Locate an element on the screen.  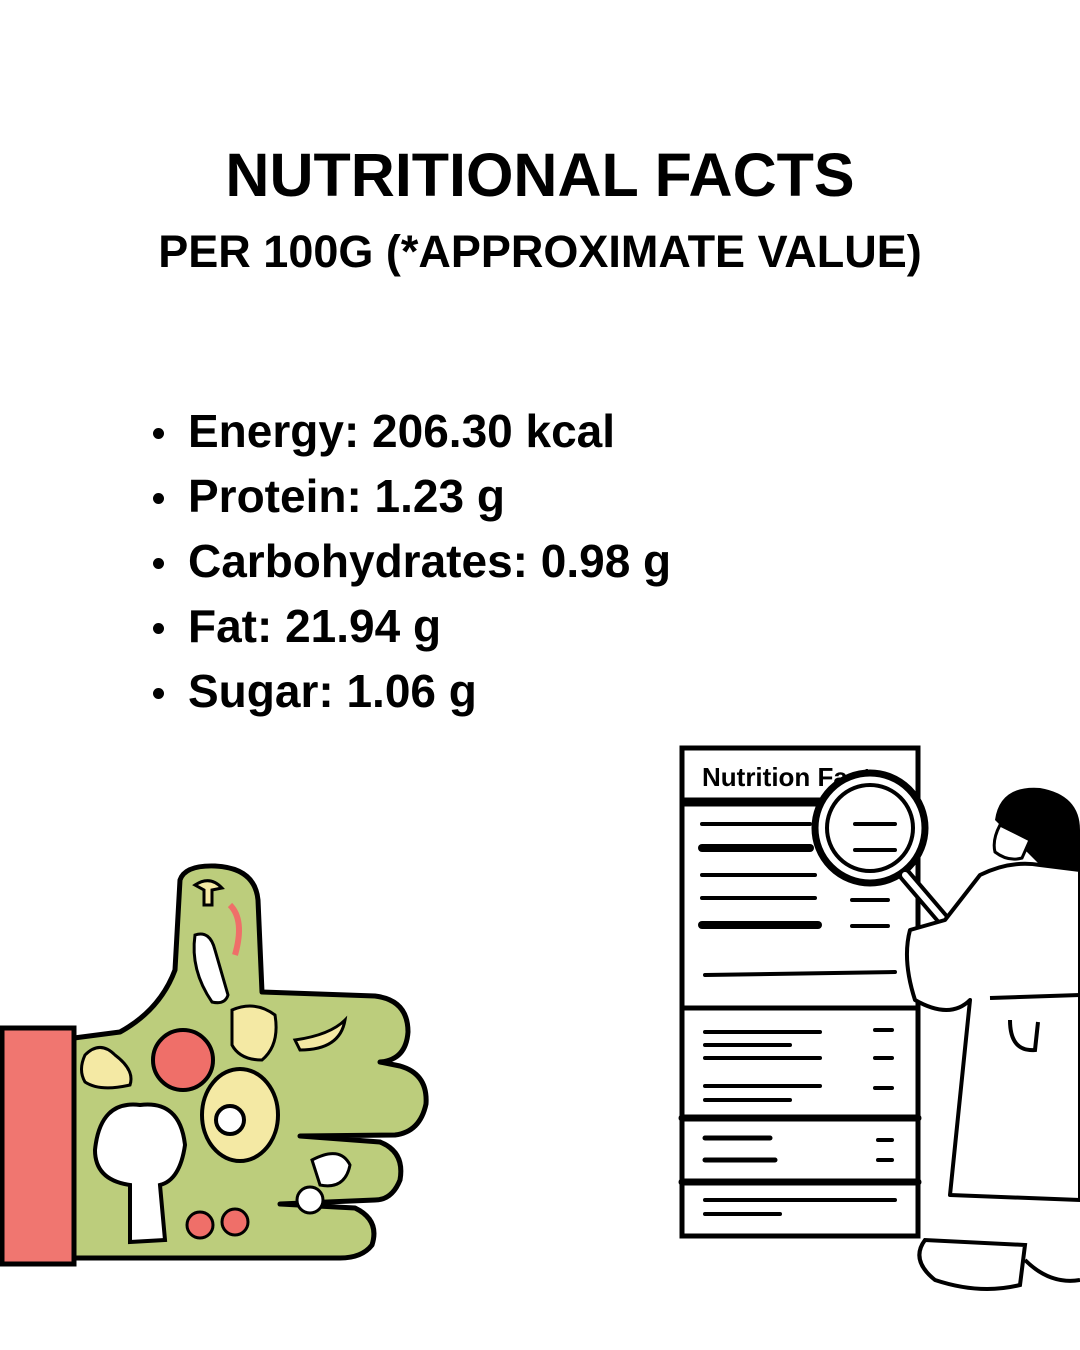
thumbs-up-vegetables-illustration is located at coordinates (214, 1065).